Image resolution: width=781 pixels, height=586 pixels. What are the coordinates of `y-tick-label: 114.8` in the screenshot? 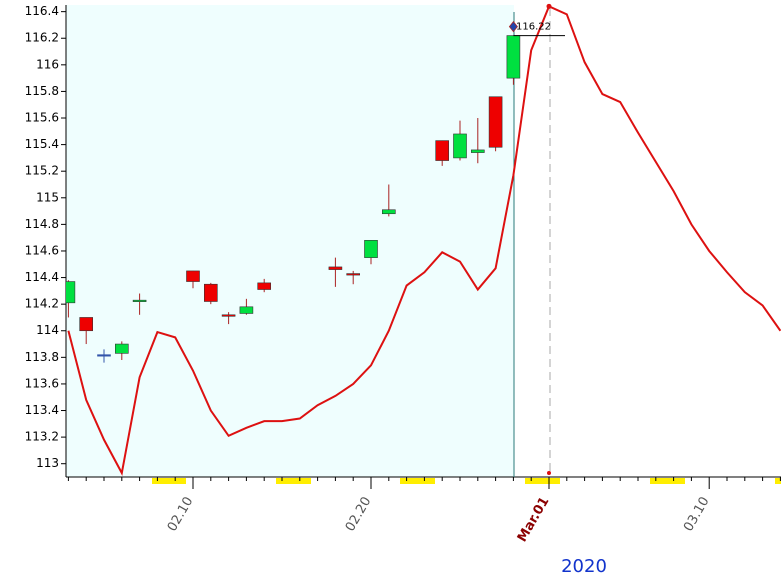 It's located at (42, 224).